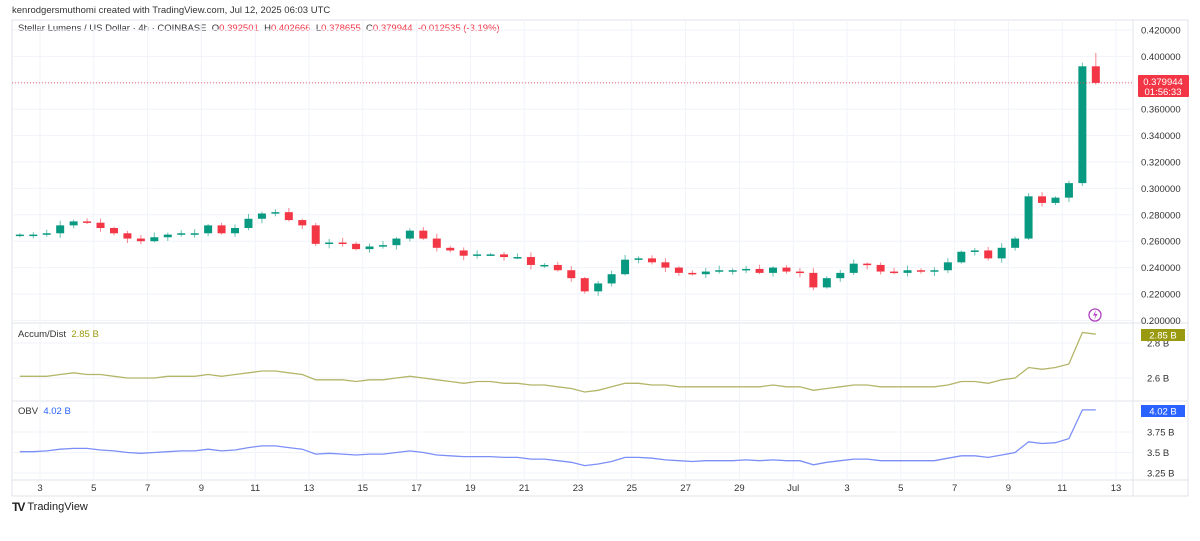 The width and height of the screenshot is (1200, 541). Describe the element at coordinates (416, 488) in the screenshot. I see `time-tick-label: 17` at that location.